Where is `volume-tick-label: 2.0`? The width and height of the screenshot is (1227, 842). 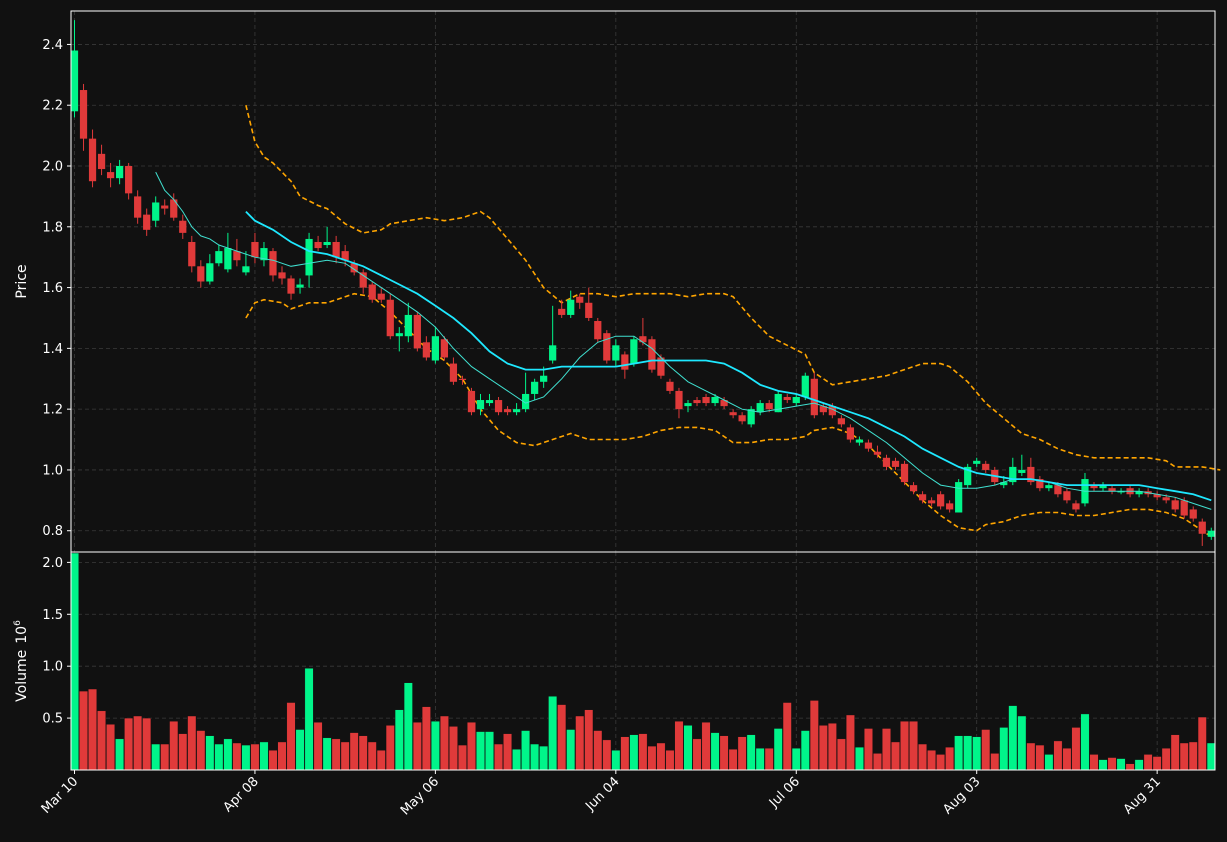 volume-tick-label: 2.0 is located at coordinates (52, 563).